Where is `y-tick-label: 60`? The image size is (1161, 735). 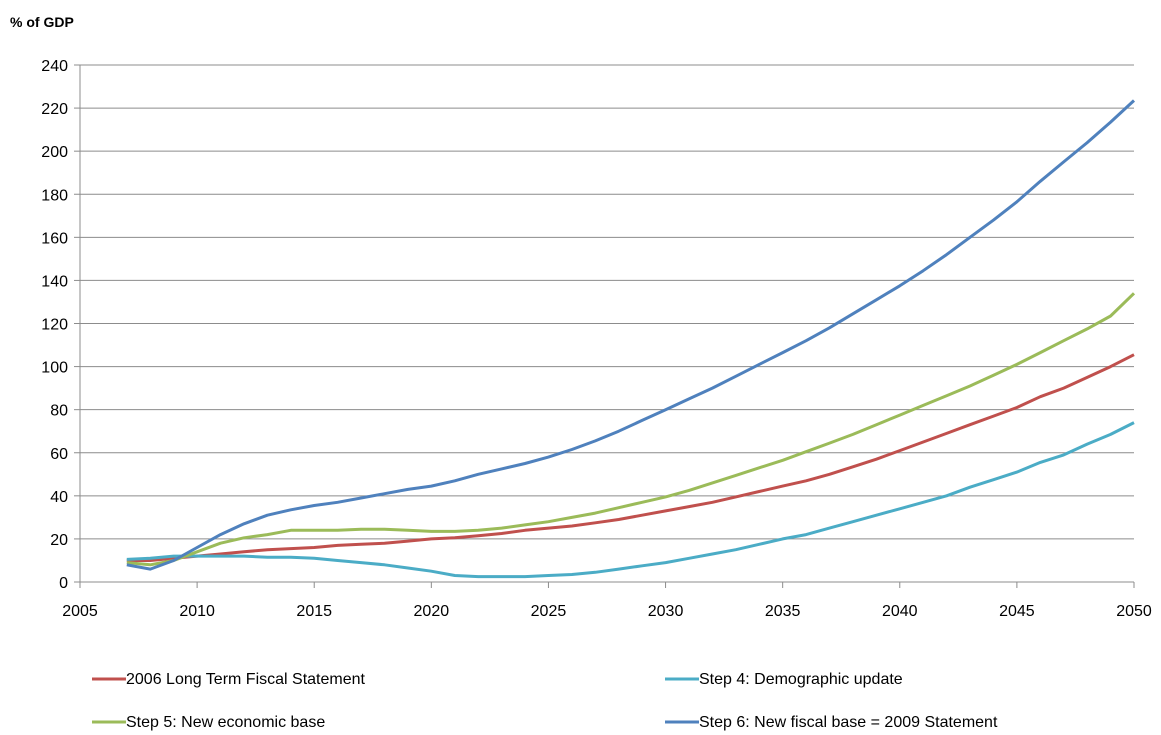 y-tick-label: 60 is located at coordinates (59, 454).